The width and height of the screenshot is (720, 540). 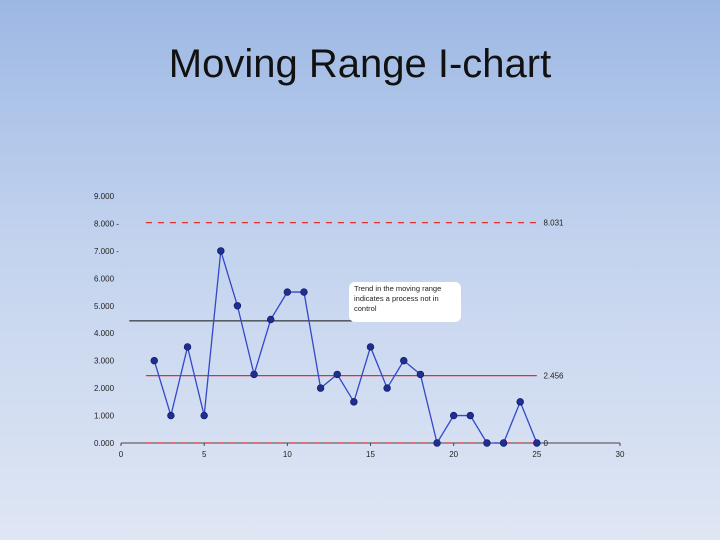 What do you see at coordinates (104, 361) in the screenshot?
I see `y-tick-label-3: 3.000` at bounding box center [104, 361].